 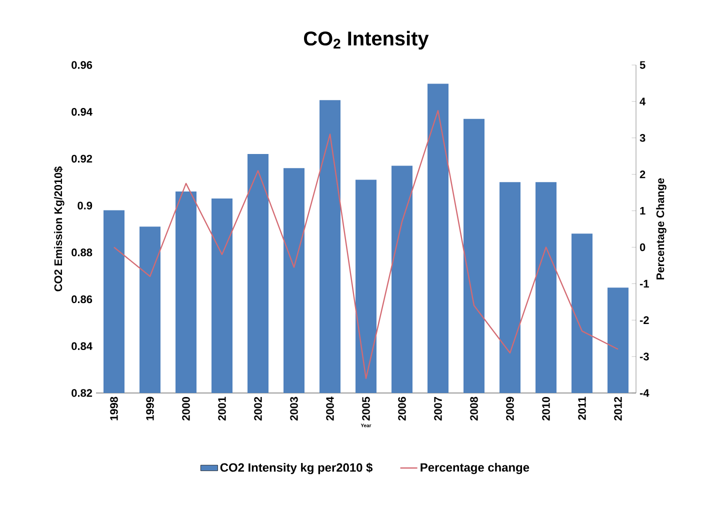 What do you see at coordinates (643, 138) in the screenshot?
I see `y2-tick-label: 3` at bounding box center [643, 138].